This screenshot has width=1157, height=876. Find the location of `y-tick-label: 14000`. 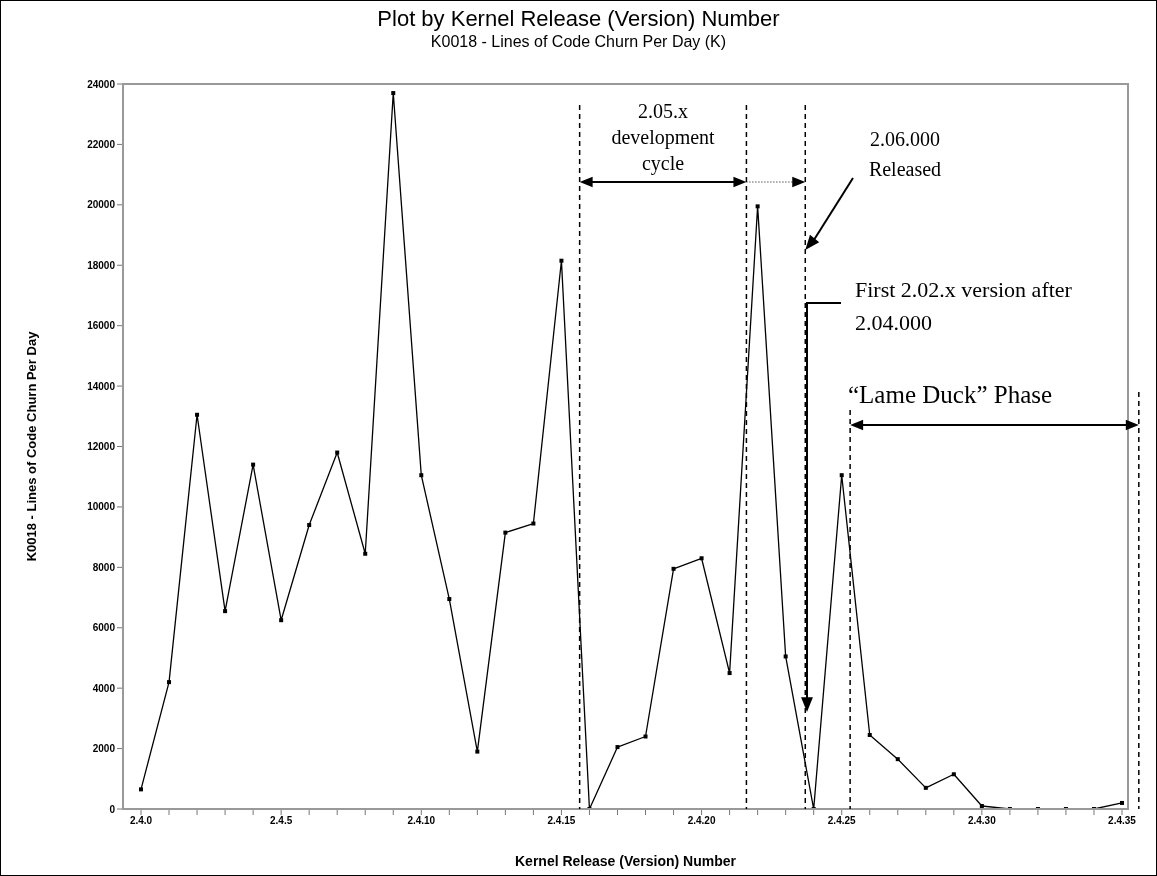

y-tick-label: 14000 is located at coordinates (101, 386).